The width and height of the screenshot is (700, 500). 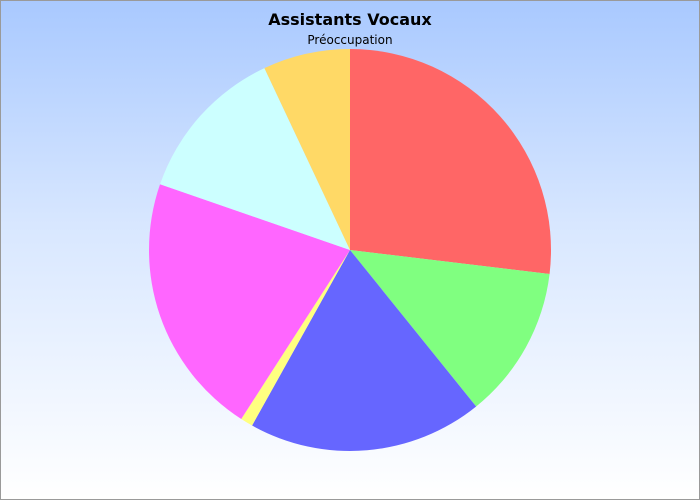 What do you see at coordinates (350, 19) in the screenshot?
I see `chart-title: Assistants Vocaux` at bounding box center [350, 19].